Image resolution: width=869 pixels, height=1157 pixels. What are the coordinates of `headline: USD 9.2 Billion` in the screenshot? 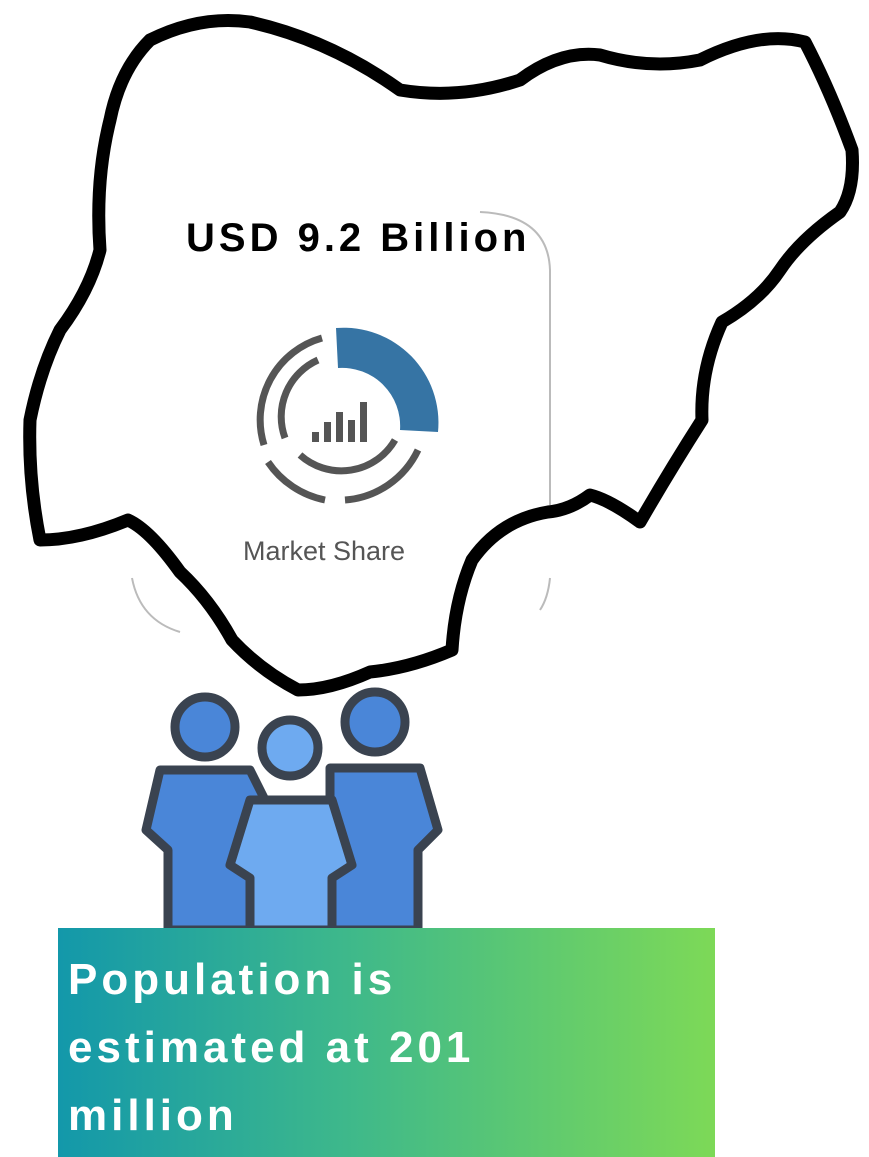 It's located at (358, 238).